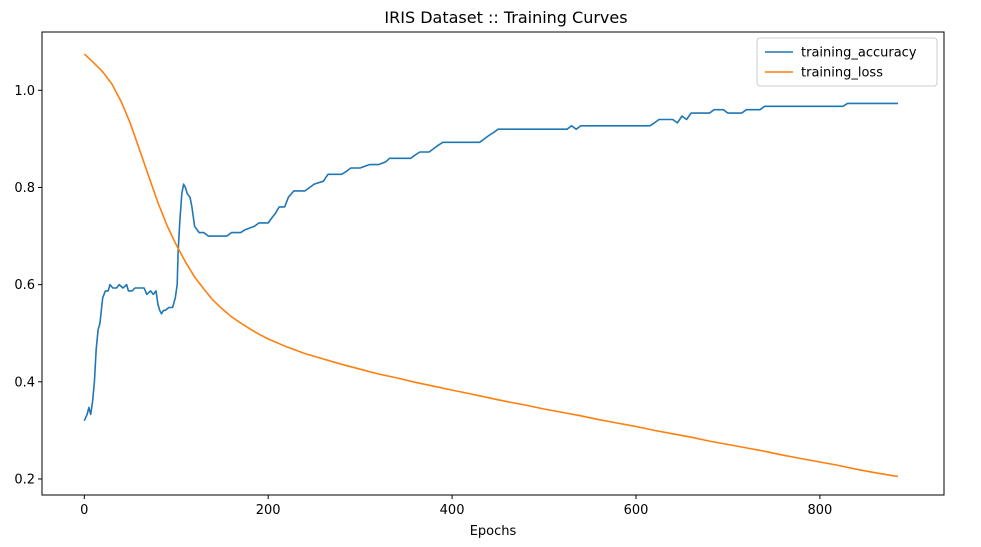 The width and height of the screenshot is (981, 547). I want to click on y-axis-ticks: 0.2 0.4 0.6 0.8 1.0, so click(28, 285).